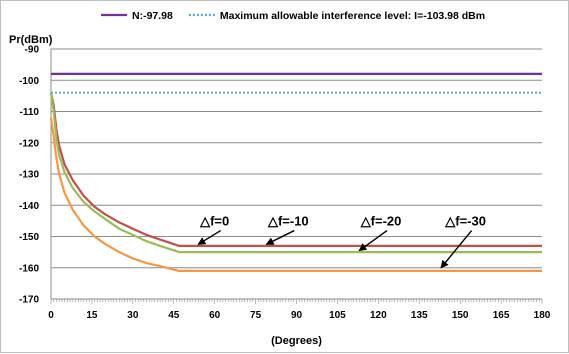 Image resolution: width=569 pixels, height=354 pixels. Describe the element at coordinates (378, 315) in the screenshot. I see `x-tick-label: 120` at that location.